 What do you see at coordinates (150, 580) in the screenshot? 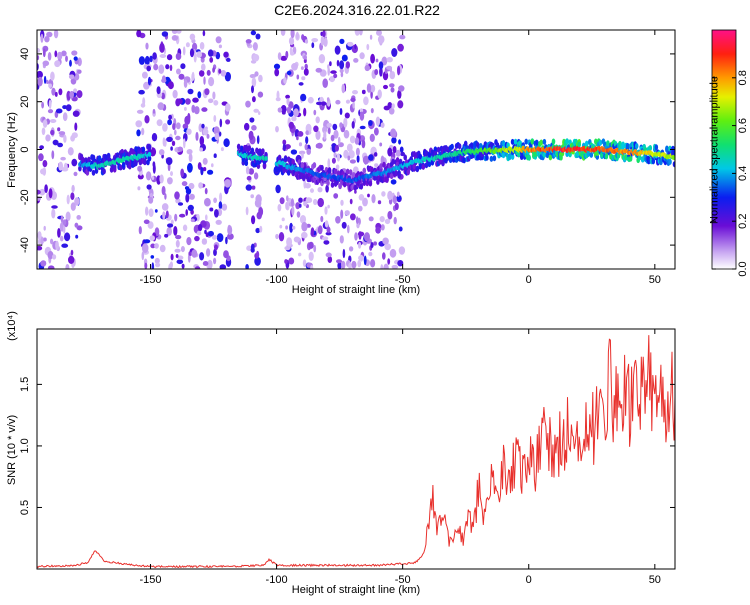
I see `snr-x-tick-label: -150` at bounding box center [150, 580].